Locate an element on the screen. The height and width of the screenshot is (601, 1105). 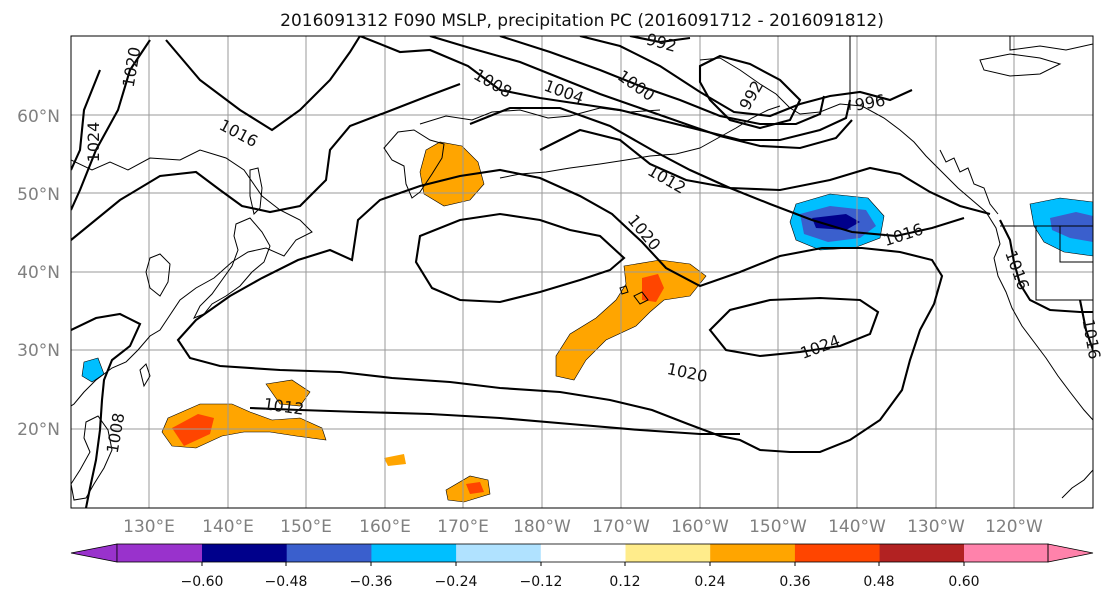
lat-label: 50°N is located at coordinates (38, 195).